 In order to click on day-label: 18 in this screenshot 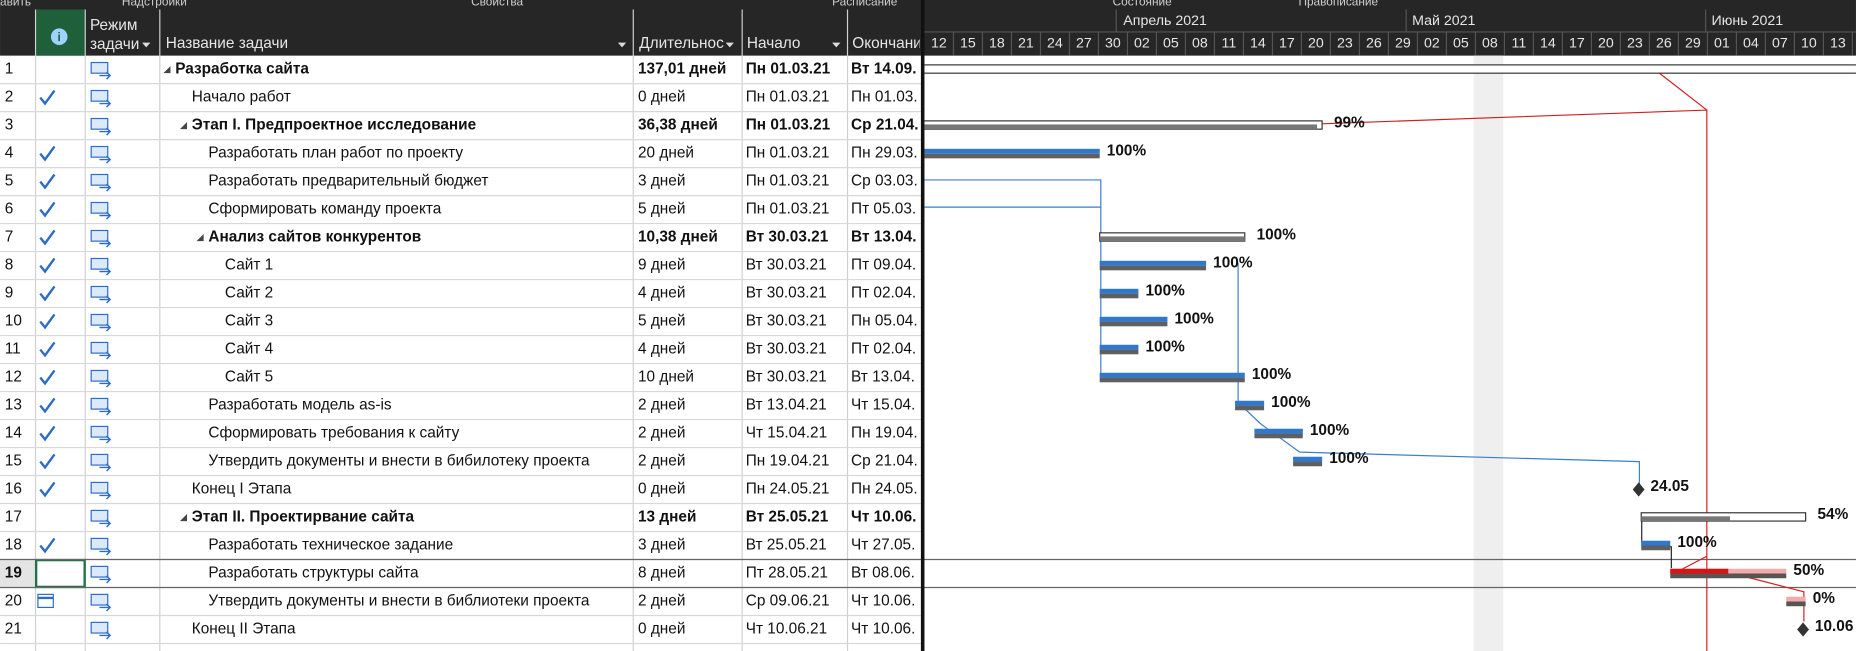, I will do `click(997, 44)`.